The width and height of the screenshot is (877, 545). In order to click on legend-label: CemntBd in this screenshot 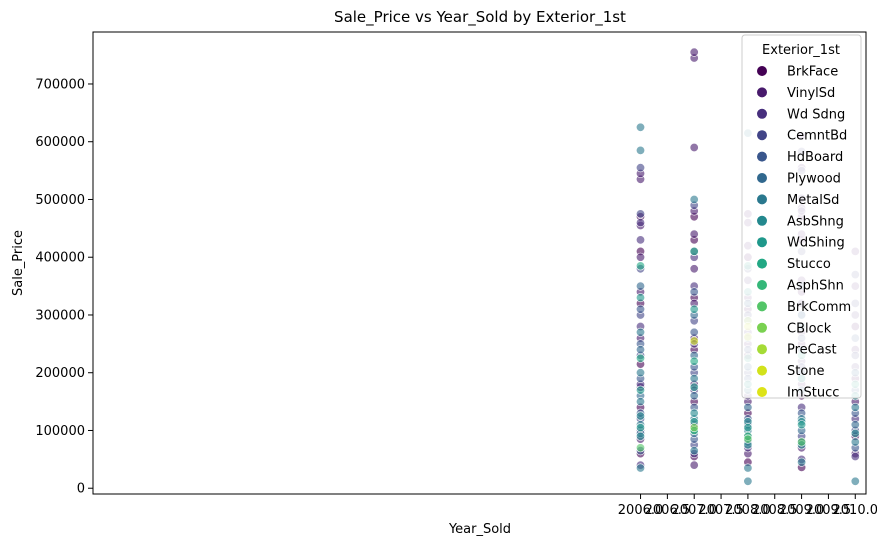, I will do `click(817, 136)`.